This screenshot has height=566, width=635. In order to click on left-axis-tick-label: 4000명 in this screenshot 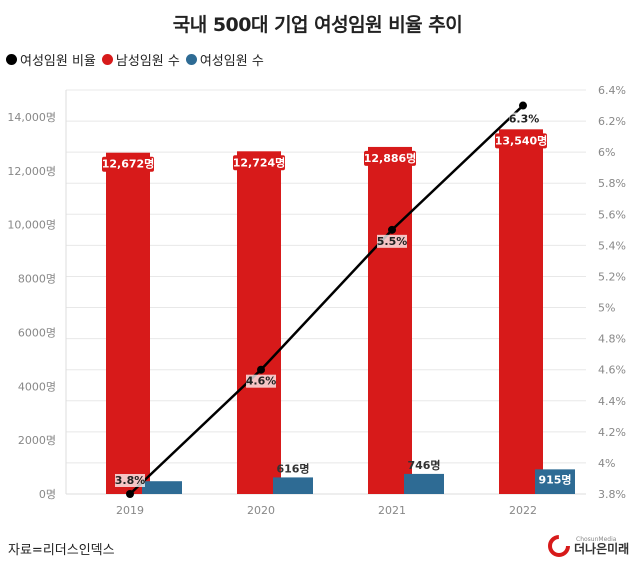, I will do `click(37, 386)`.